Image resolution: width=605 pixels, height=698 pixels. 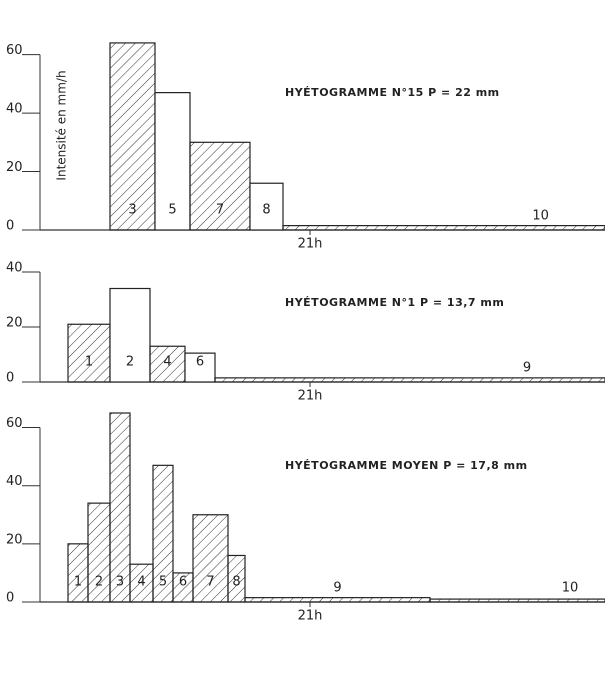 I want to click on chart-title: HYÉTOGRAMME N°15 P = 22 mm, so click(x=392, y=92).